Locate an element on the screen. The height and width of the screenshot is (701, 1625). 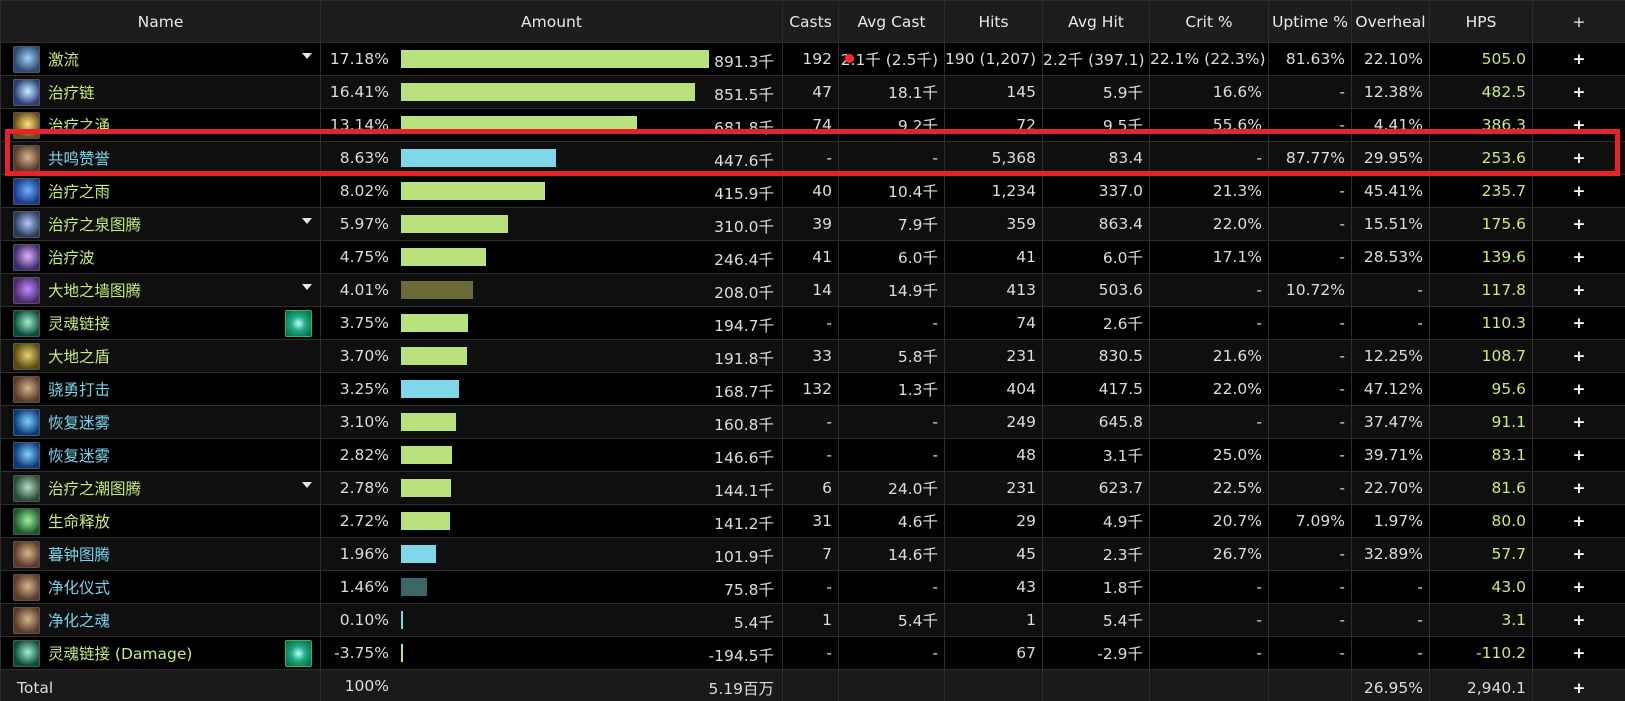
spell-name: 治疗之潮图腾 is located at coordinates (95, 489).